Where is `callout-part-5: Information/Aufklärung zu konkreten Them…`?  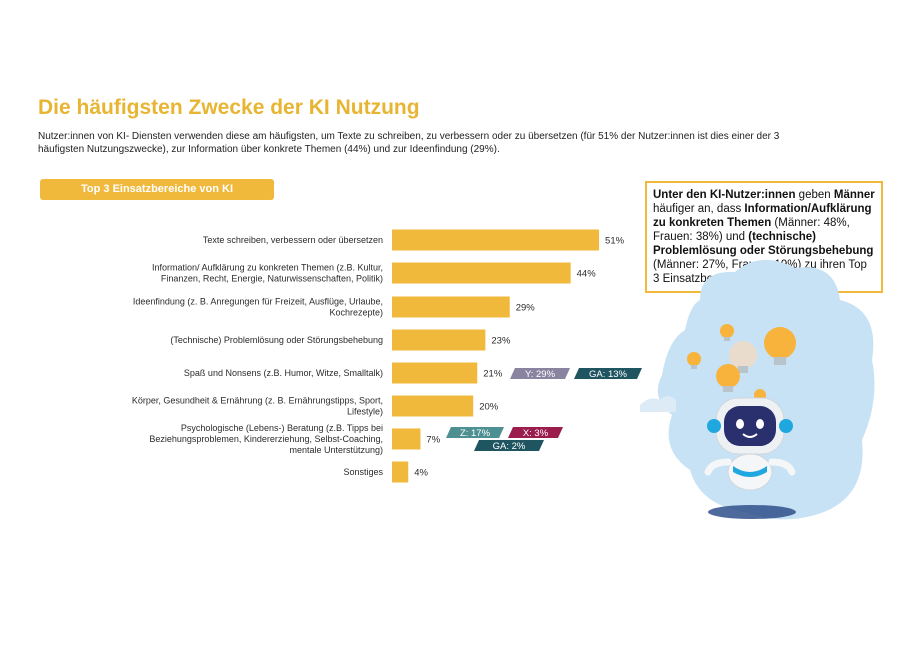
callout-part-5: Information/Aufklärung zu konkreten Them… is located at coordinates (762, 216).